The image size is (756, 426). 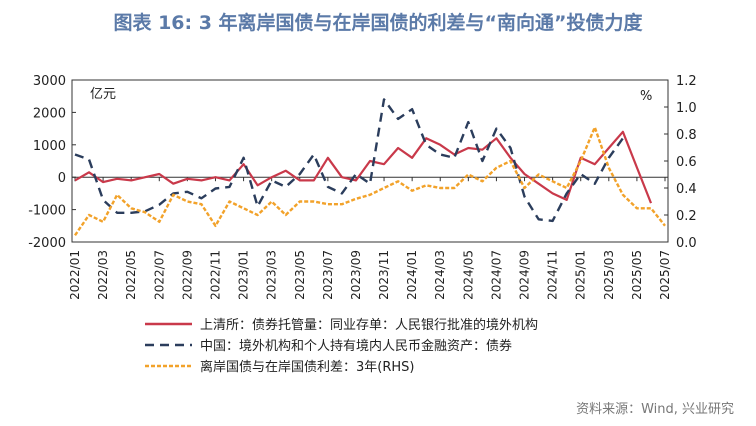 I want to click on legend-label-2: 中国：境外机构和个人持有境内人民币金融资产：债券, so click(x=356, y=346).